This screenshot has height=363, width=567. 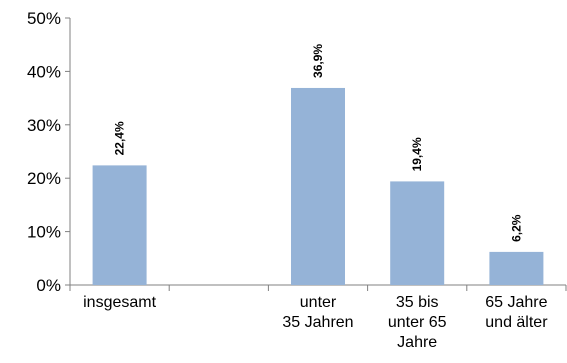 I want to click on data-label: 19,4%, so click(x=417, y=154).